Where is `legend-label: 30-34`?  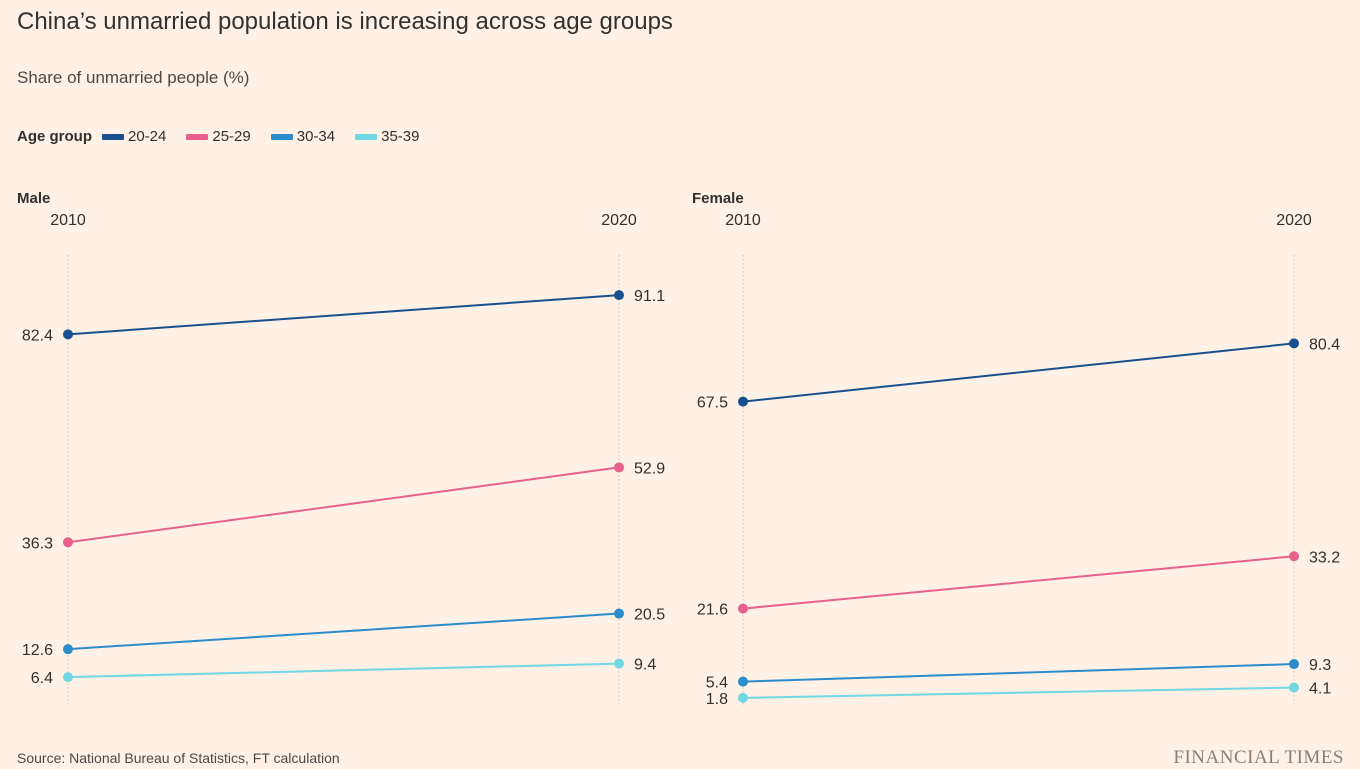 legend-label: 30-34 is located at coordinates (316, 136).